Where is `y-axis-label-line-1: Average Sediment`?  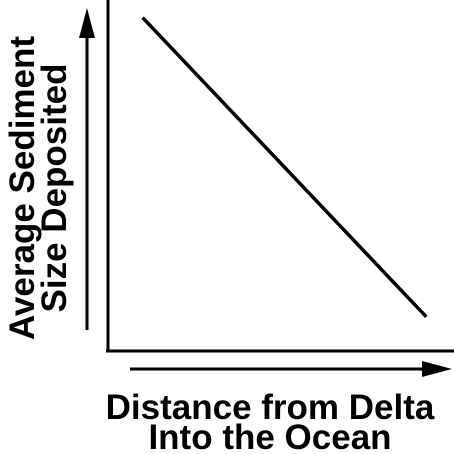 y-axis-label-line-1: Average Sediment is located at coordinates (22, 188).